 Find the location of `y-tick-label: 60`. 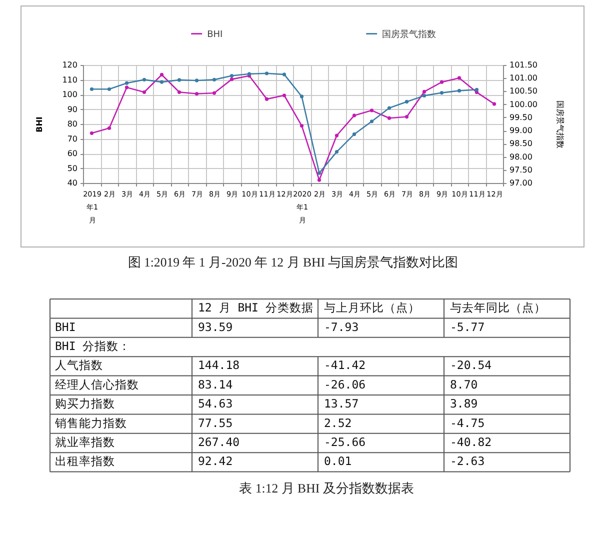

y-tick-label: 60 is located at coordinates (72, 153).